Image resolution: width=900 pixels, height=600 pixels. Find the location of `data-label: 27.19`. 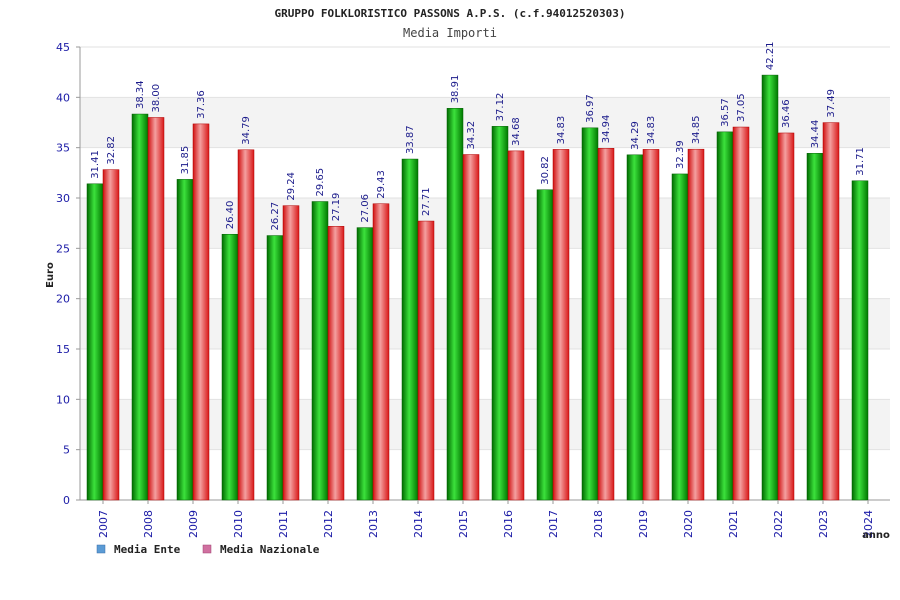

data-label: 27.19 is located at coordinates (336, 207).